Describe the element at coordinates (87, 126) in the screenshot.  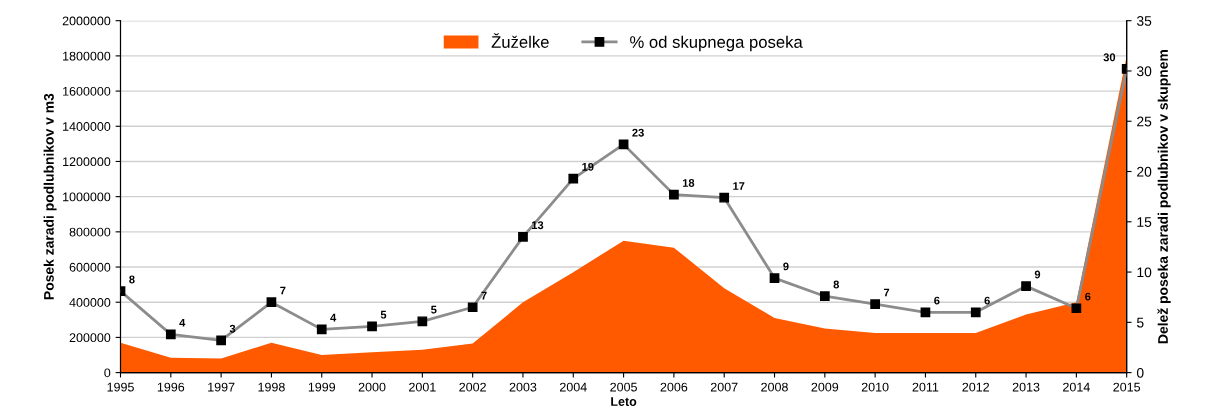
I see `y-tick-label: 1400000` at that location.